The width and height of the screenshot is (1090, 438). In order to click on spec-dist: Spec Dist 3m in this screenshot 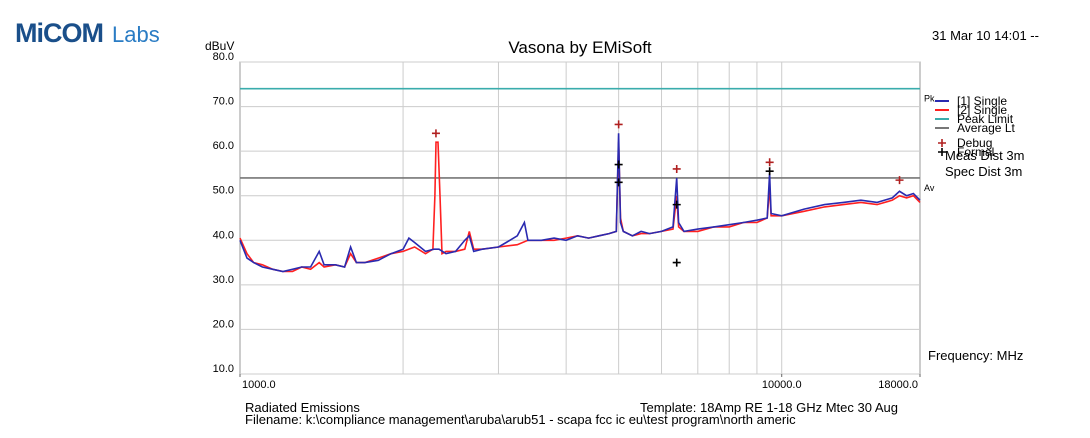, I will do `click(983, 171)`.